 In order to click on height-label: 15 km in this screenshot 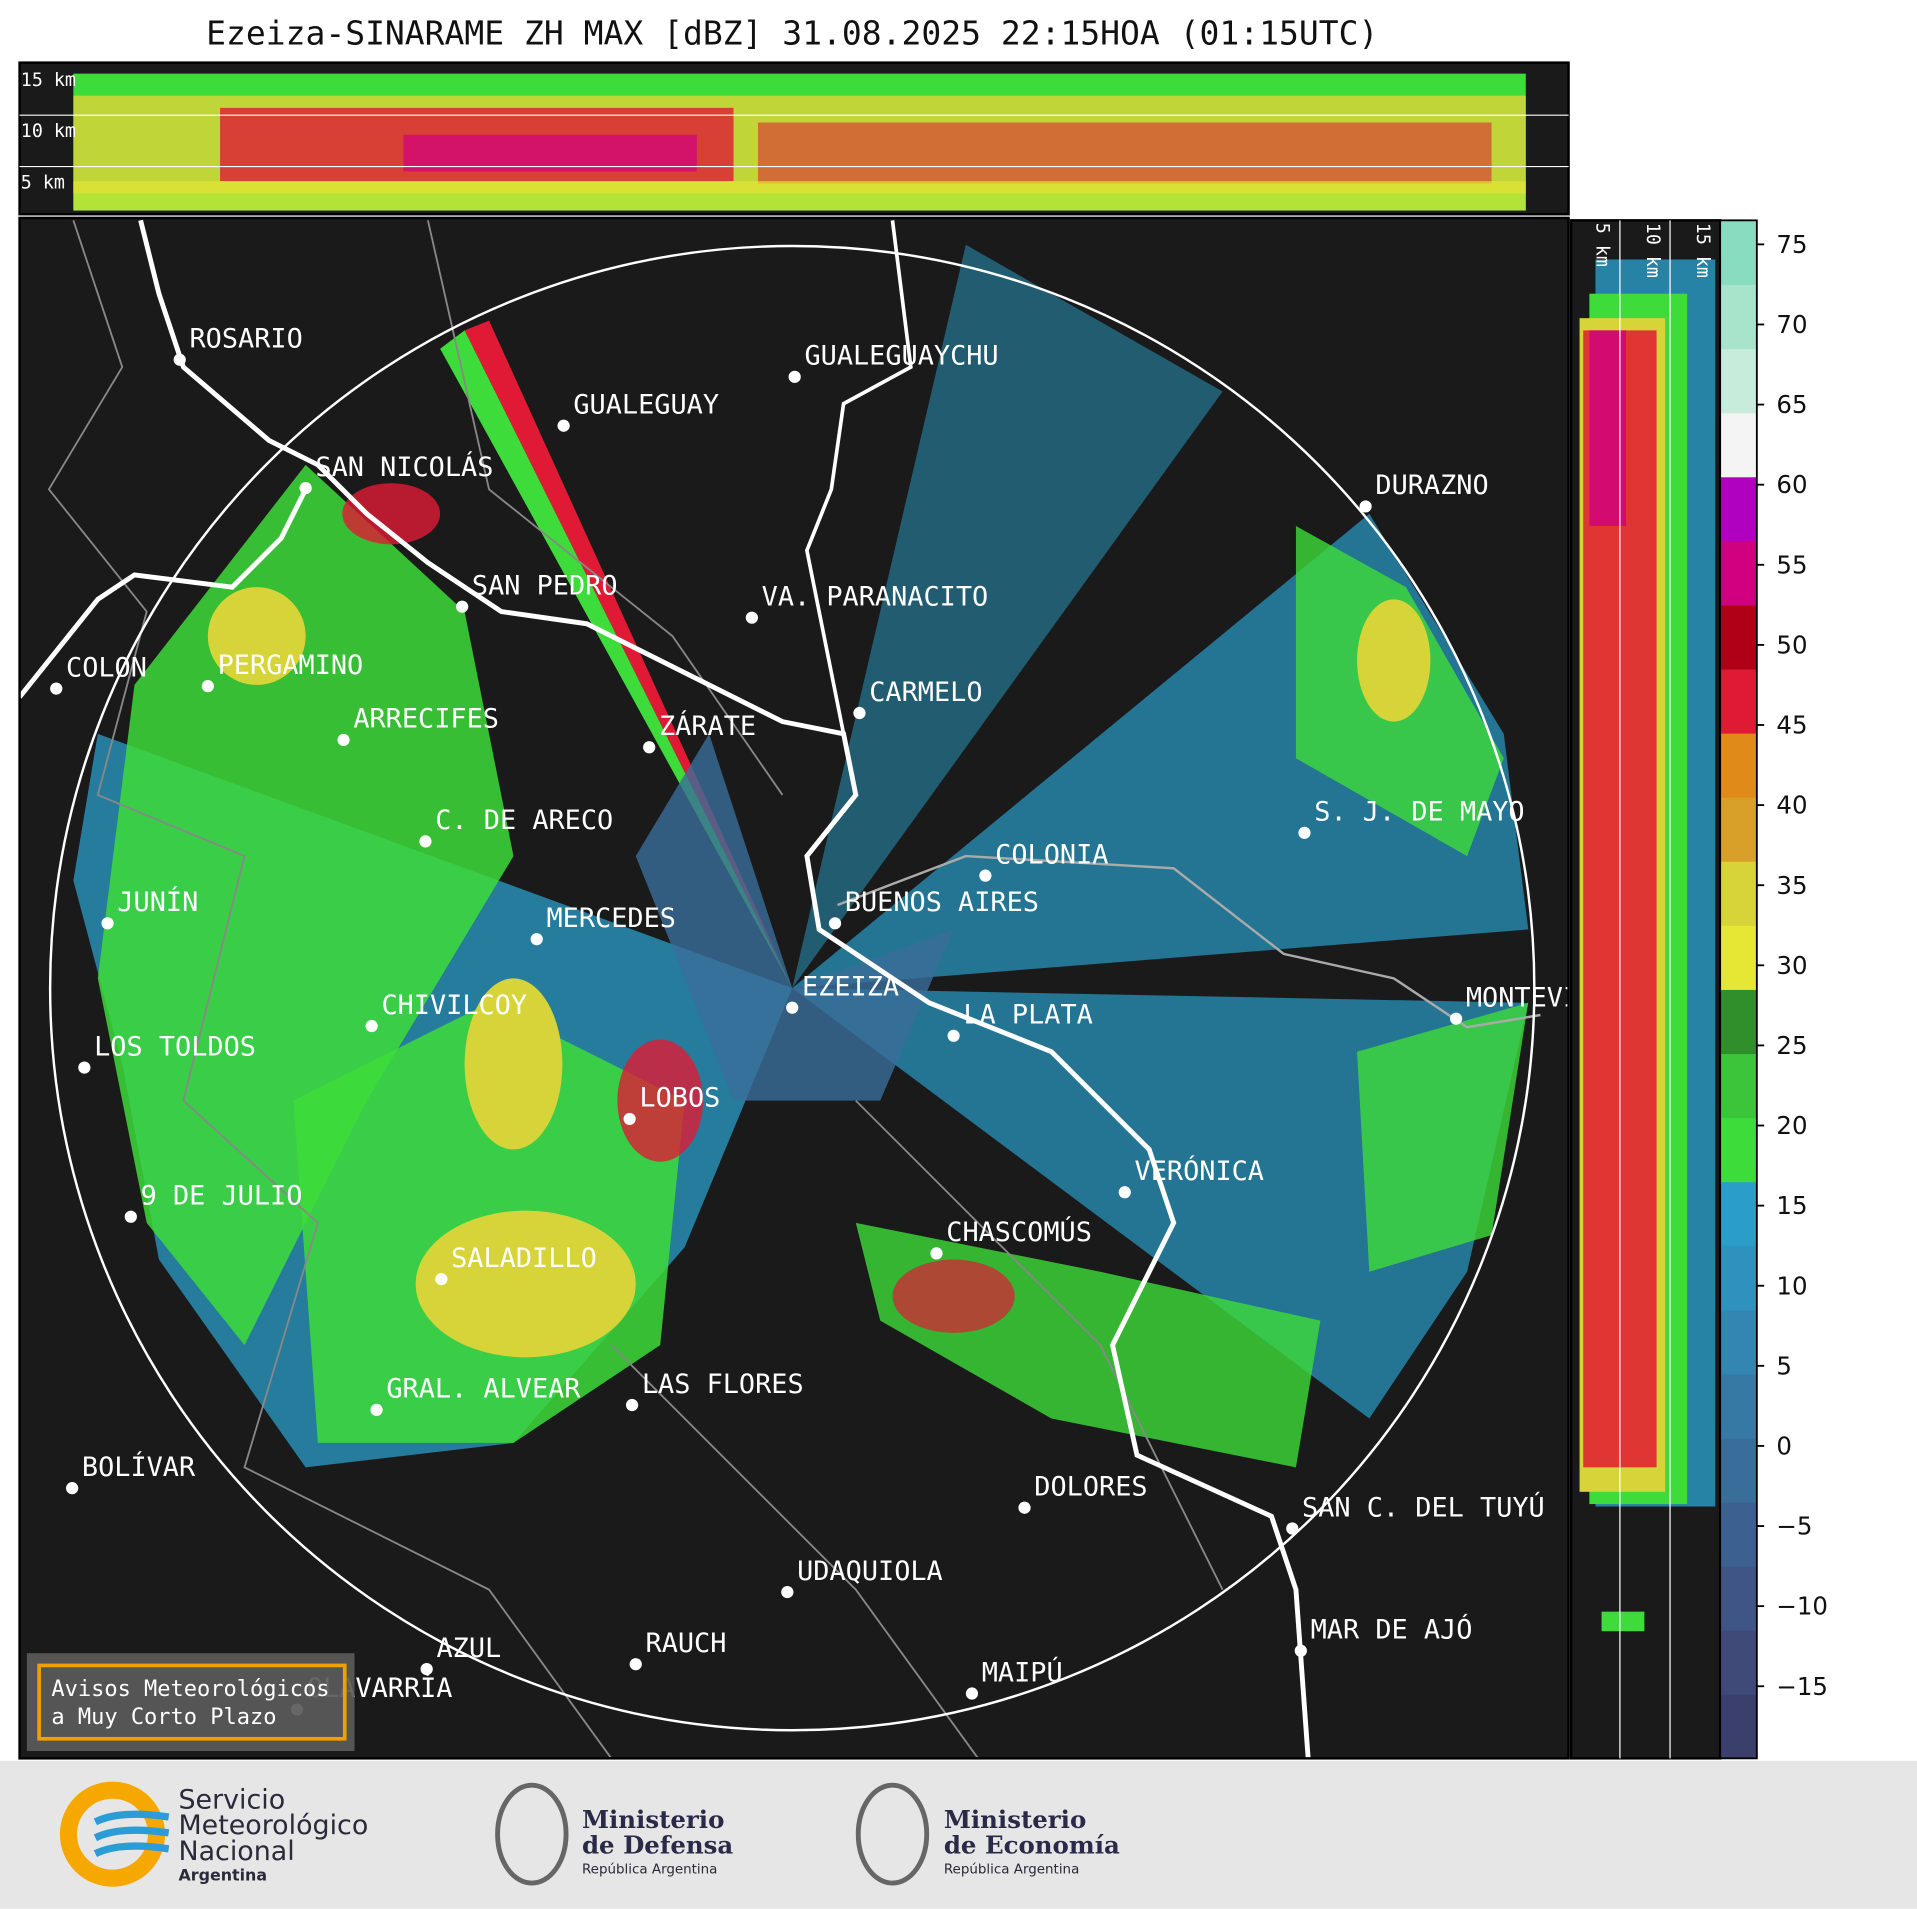, I will do `click(1702, 250)`.